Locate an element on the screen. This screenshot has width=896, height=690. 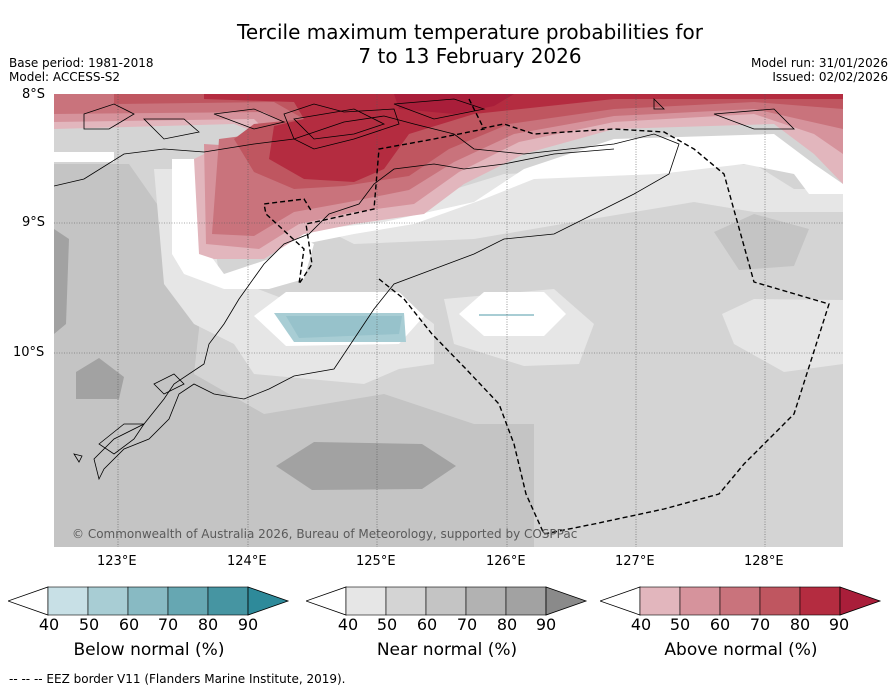
model-name: Model: ACCESS-S2 is located at coordinates (65, 77).